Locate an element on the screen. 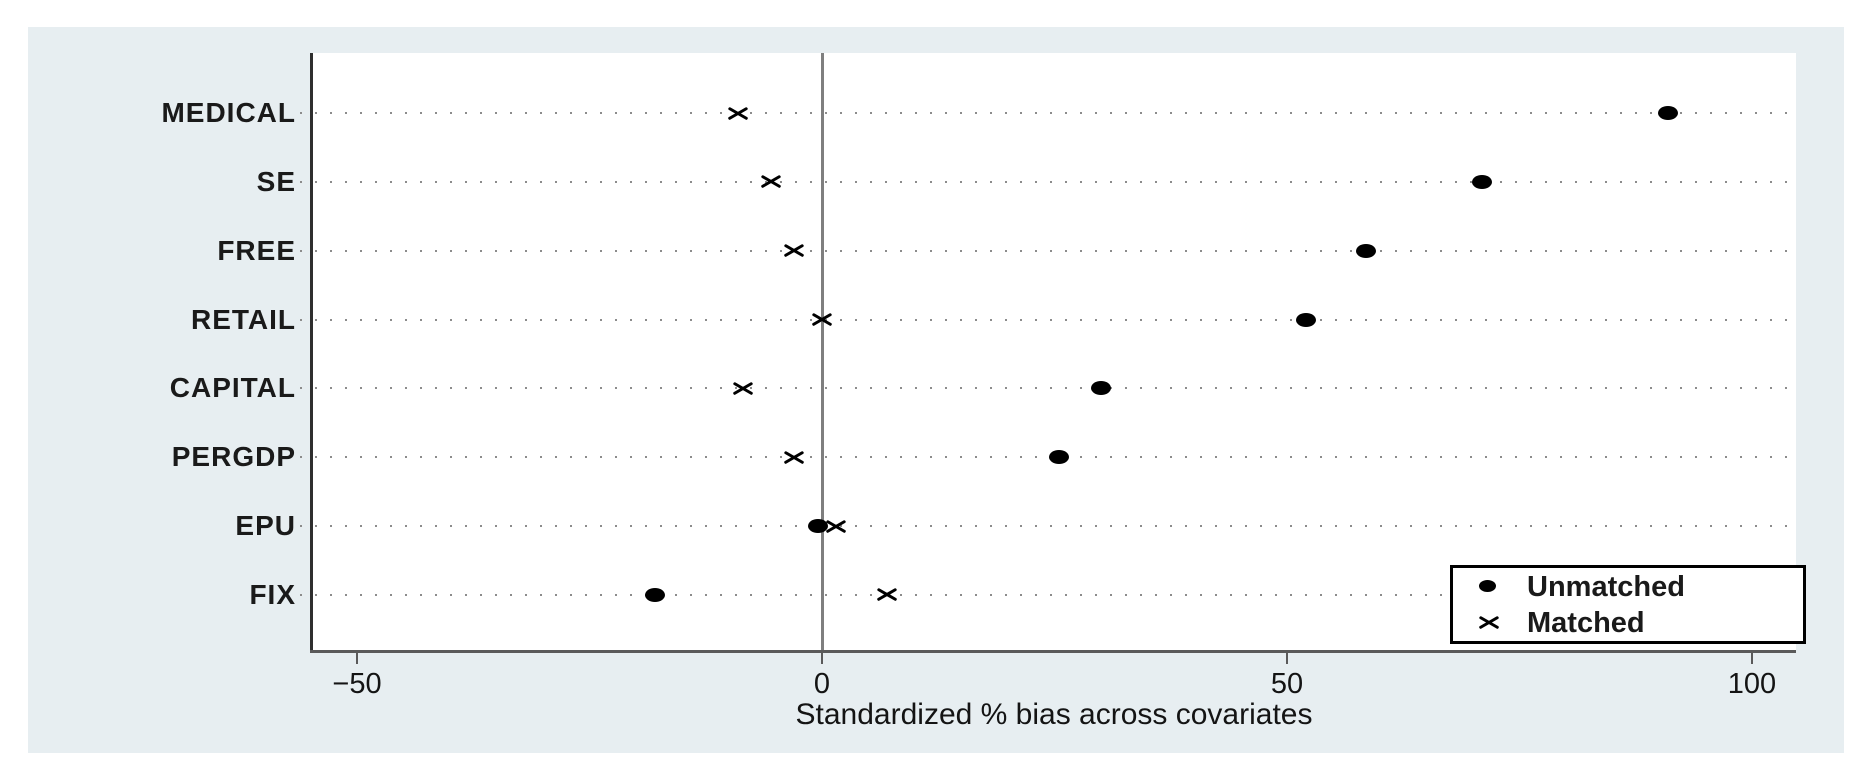 This screenshot has width=1874, height=779. x-tick-label: 100 is located at coordinates (1752, 684).